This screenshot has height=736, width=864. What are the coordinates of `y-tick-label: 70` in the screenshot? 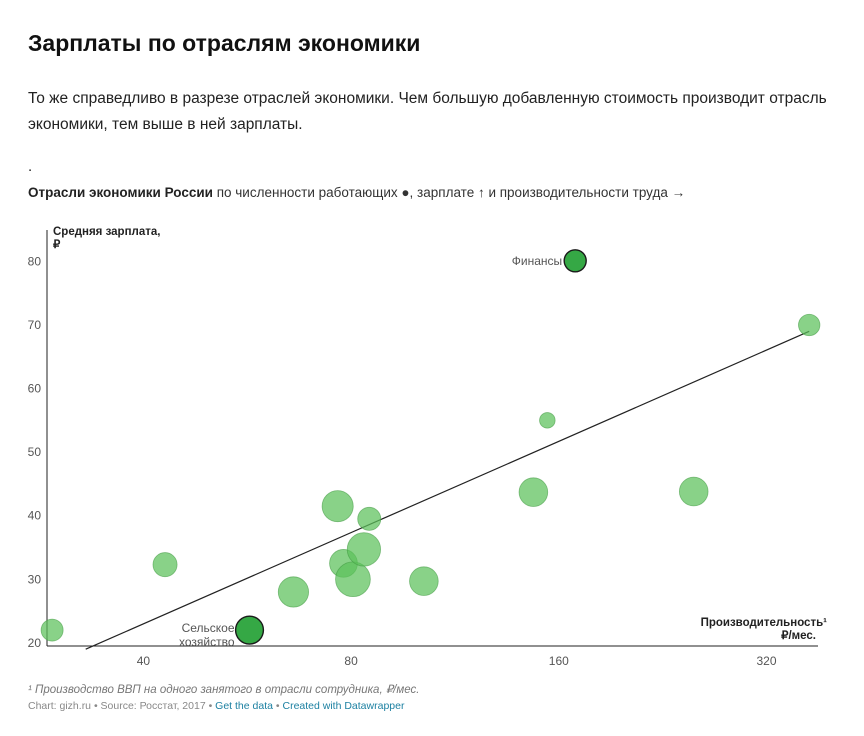 It's located at (35, 325).